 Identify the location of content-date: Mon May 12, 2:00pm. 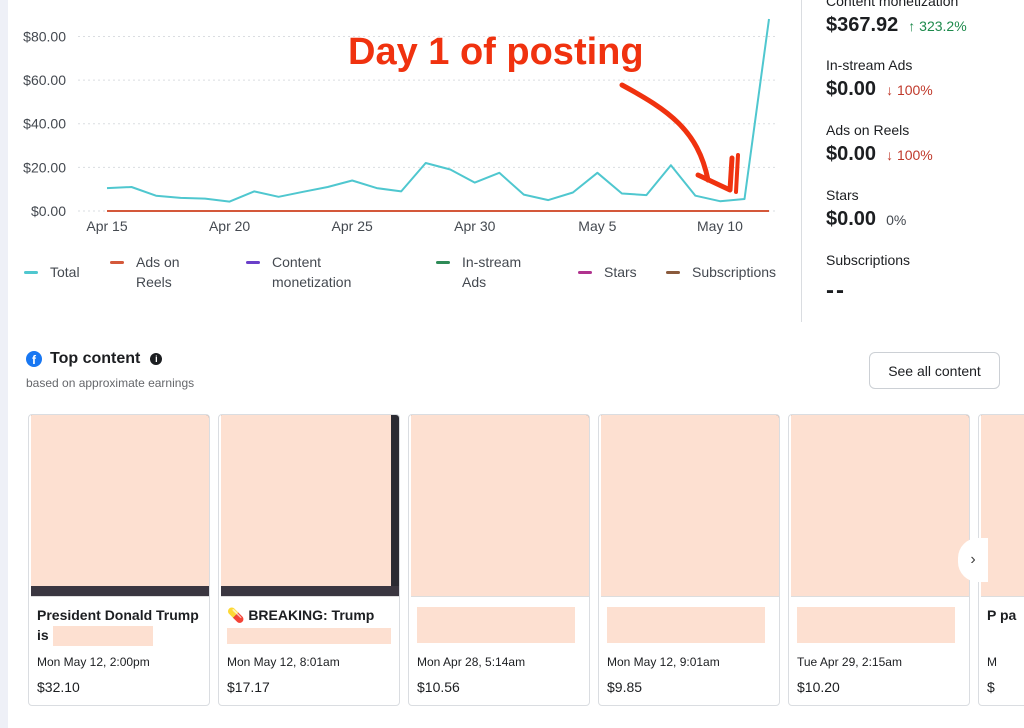
(93, 662).